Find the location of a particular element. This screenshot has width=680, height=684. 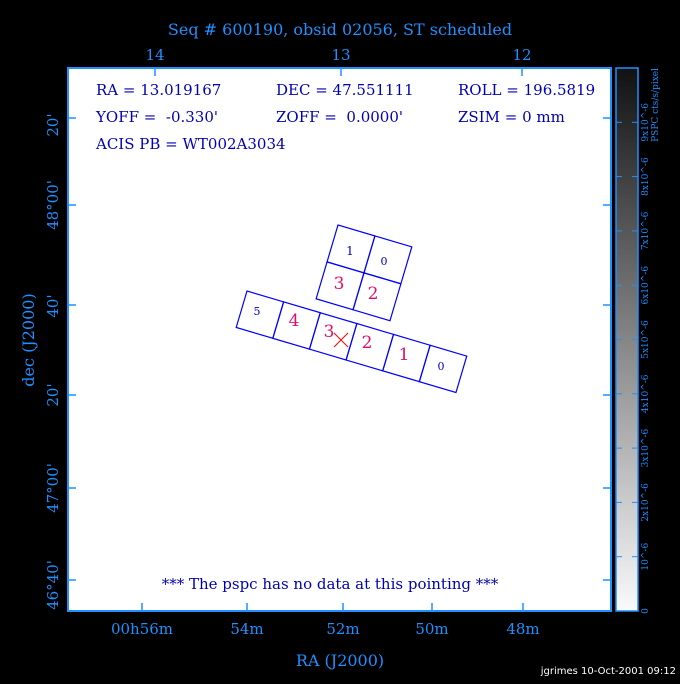

dec-readout: DEC = 47.551111 is located at coordinates (345, 90).